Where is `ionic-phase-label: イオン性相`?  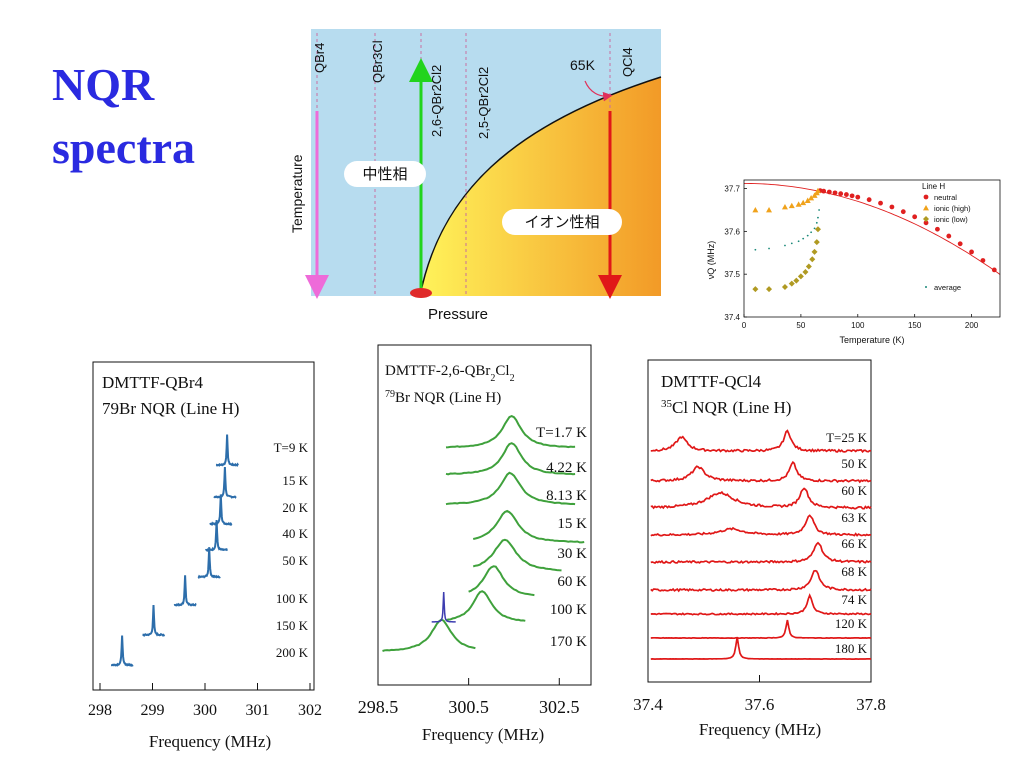
ionic-phase-label: イオン性相 is located at coordinates (561, 222).